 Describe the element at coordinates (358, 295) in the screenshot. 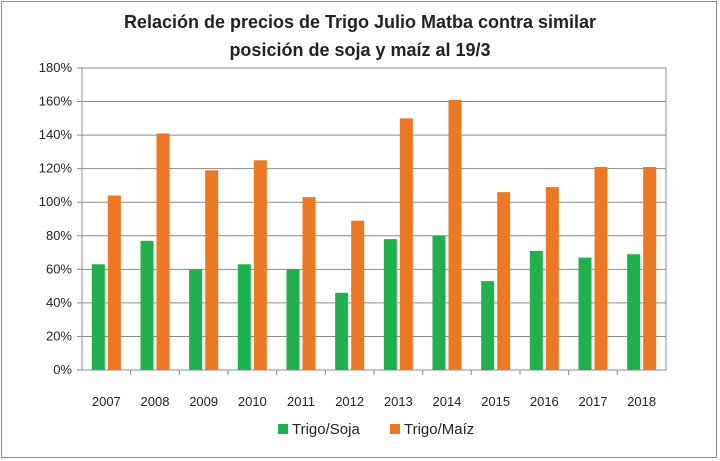

I see `bar-trigo-ma-z-2012` at that location.